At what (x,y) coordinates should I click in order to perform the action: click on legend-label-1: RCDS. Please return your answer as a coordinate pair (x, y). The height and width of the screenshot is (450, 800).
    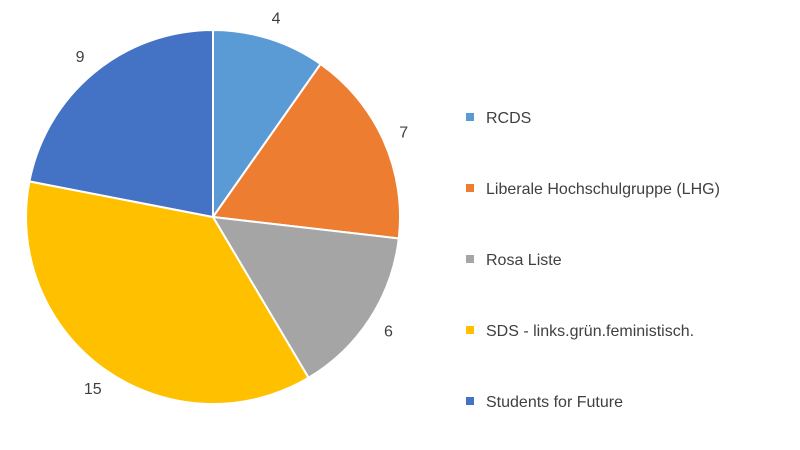
    Looking at the image, I should click on (508, 118).